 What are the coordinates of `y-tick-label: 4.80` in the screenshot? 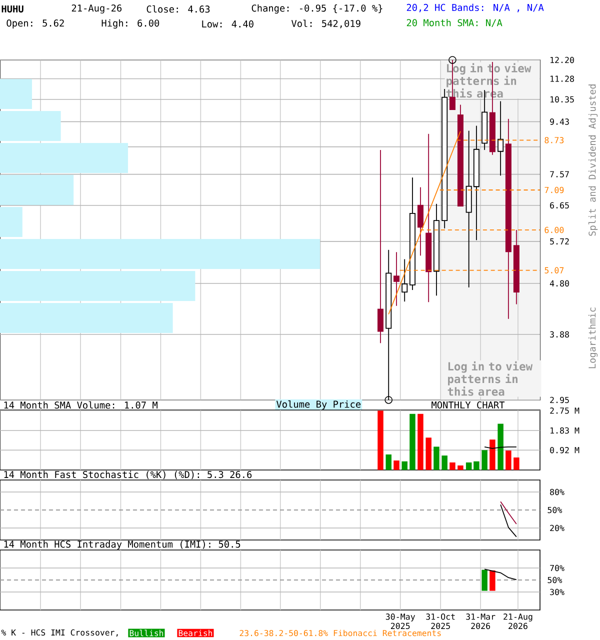 It's located at (559, 283).